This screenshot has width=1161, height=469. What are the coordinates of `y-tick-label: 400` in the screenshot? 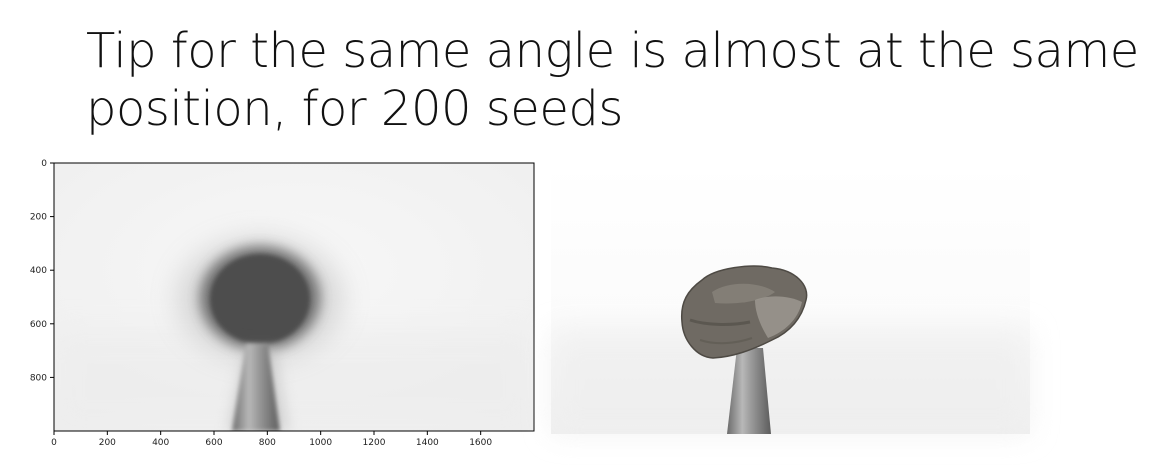 It's located at (38, 271).